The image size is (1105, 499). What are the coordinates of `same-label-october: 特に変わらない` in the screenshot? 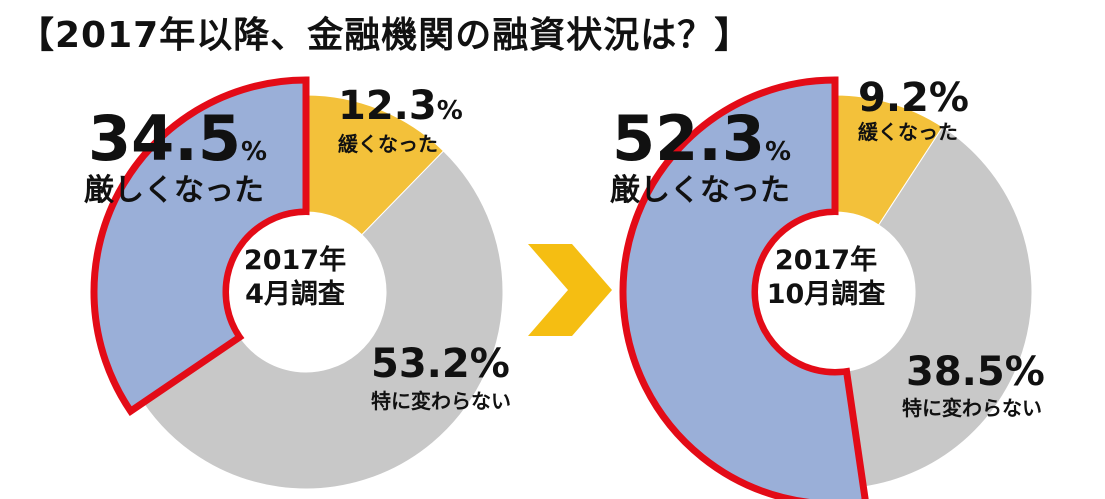 It's located at (972, 408).